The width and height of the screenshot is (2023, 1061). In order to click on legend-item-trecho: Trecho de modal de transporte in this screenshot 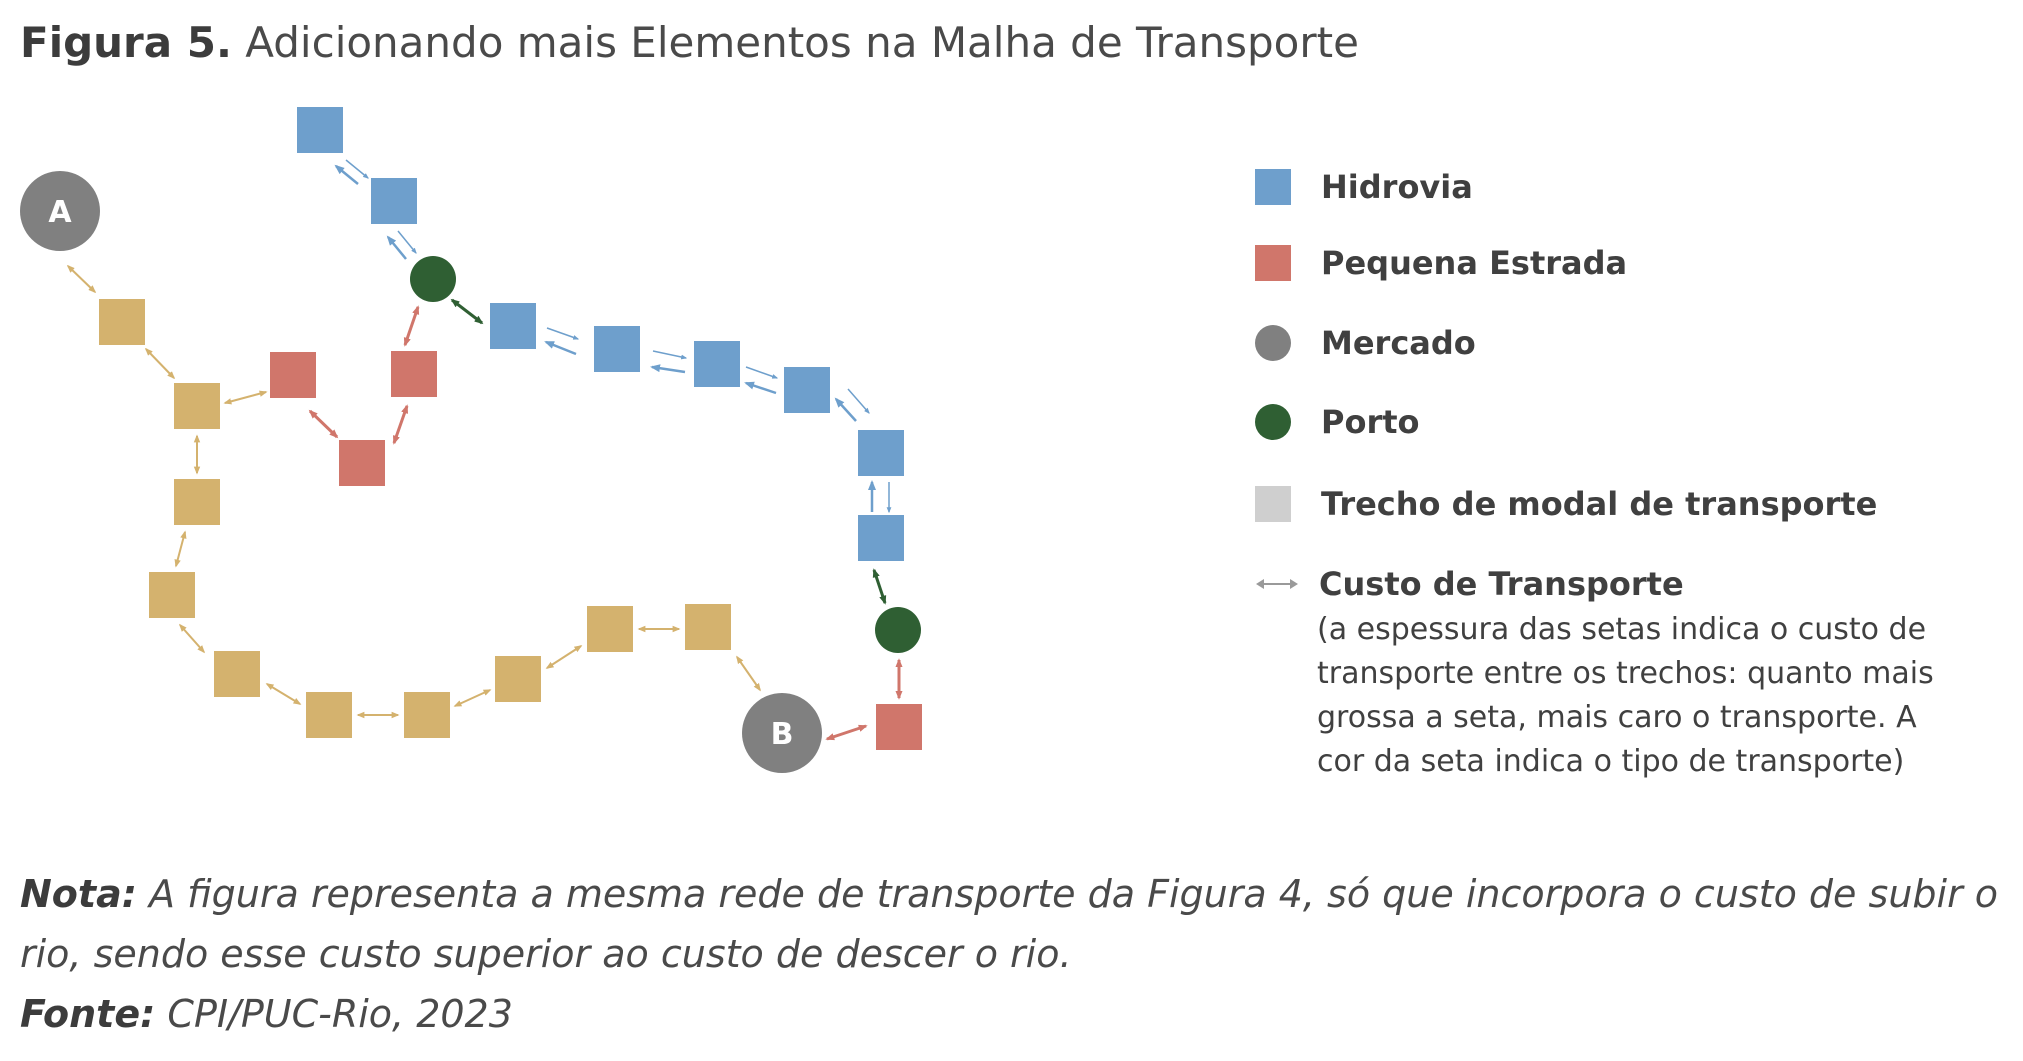, I will do `click(1566, 504)`.